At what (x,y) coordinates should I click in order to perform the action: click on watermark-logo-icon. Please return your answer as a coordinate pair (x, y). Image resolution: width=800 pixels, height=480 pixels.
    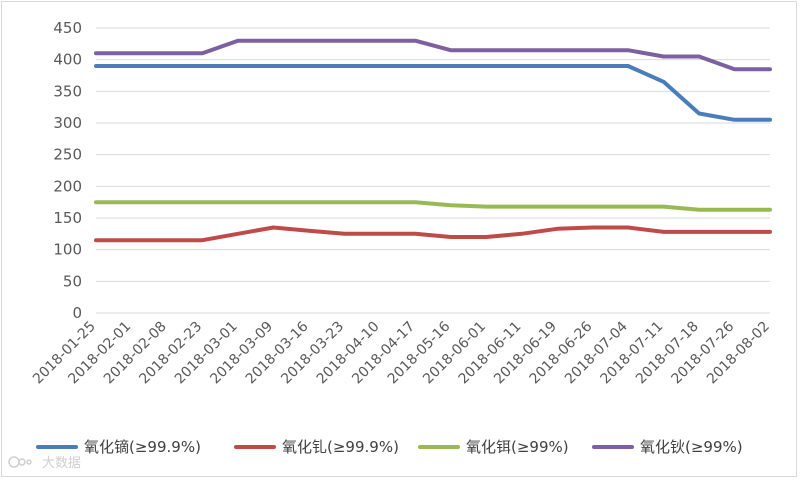
    Looking at the image, I should click on (20, 461).